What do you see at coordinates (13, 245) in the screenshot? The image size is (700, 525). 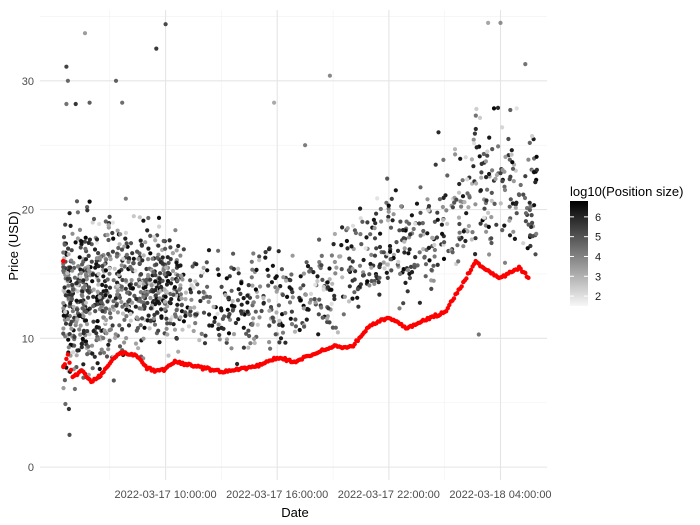 I see `y-axis-title: Price (USD)` at bounding box center [13, 245].